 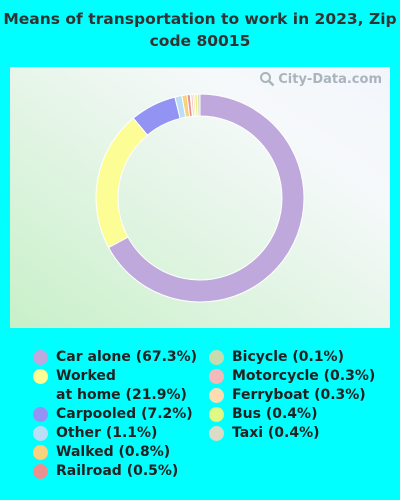 I want to click on legend-item: Taxi (0.4%), so click(x=264, y=433).